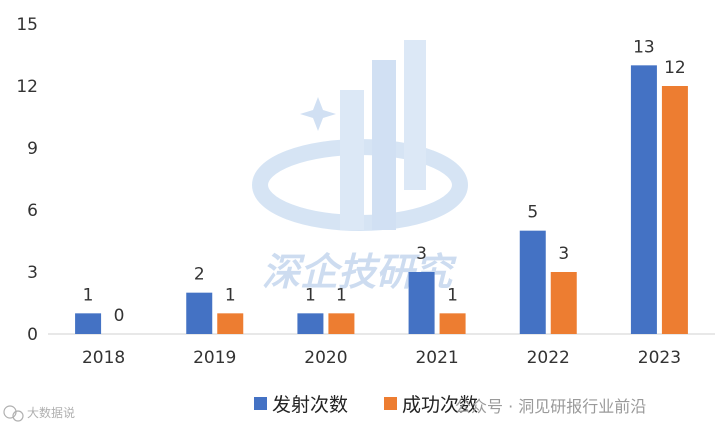  Describe the element at coordinates (32, 335) in the screenshot. I see `y-tick-label: 0` at that location.